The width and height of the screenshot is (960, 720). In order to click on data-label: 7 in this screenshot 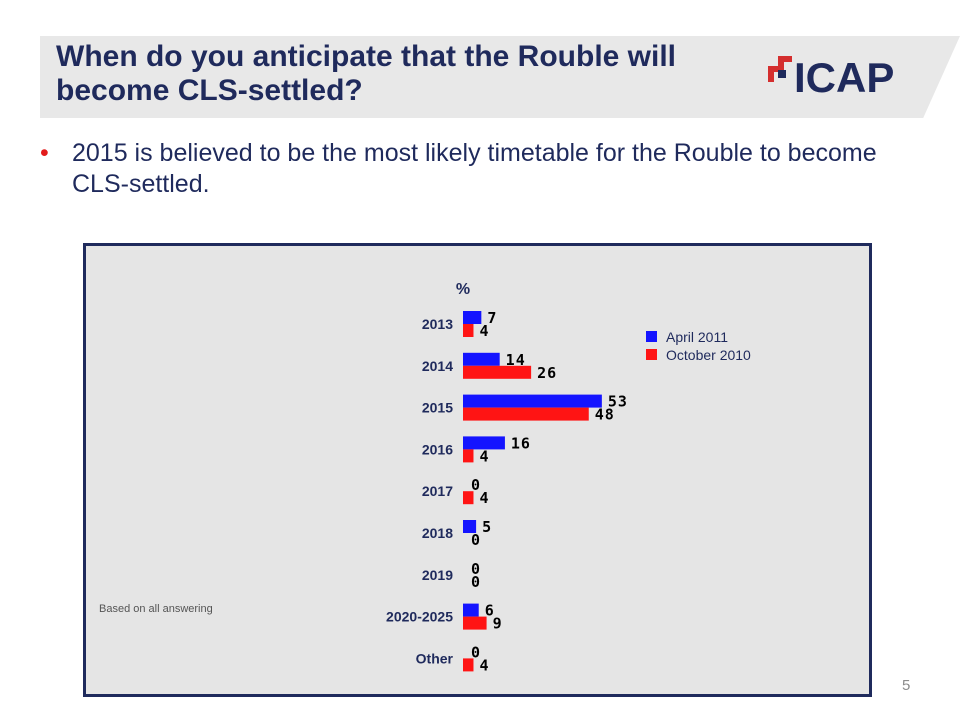, I will do `click(492, 318)`.